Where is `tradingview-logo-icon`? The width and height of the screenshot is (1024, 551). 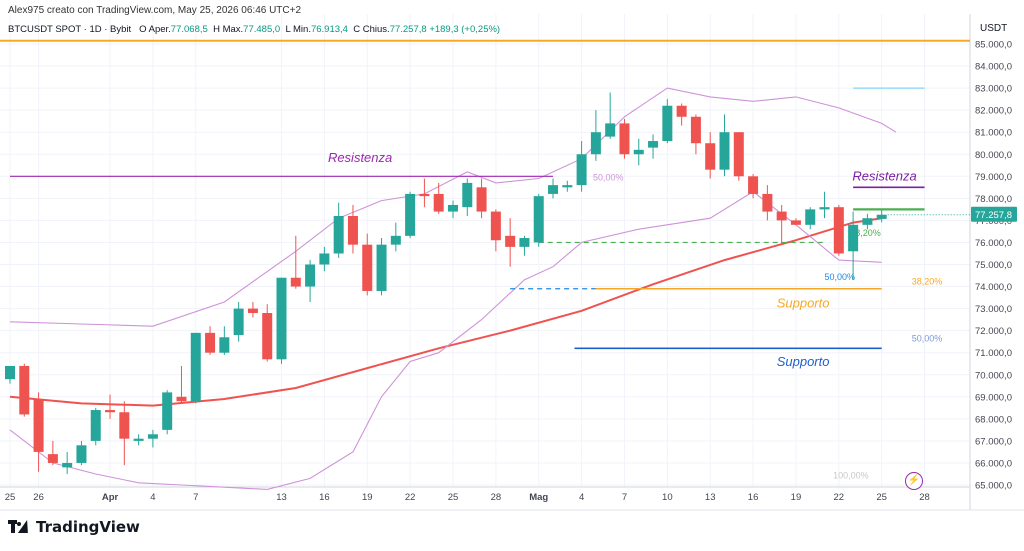
tradingview-logo-icon is located at coordinates (20, 527).